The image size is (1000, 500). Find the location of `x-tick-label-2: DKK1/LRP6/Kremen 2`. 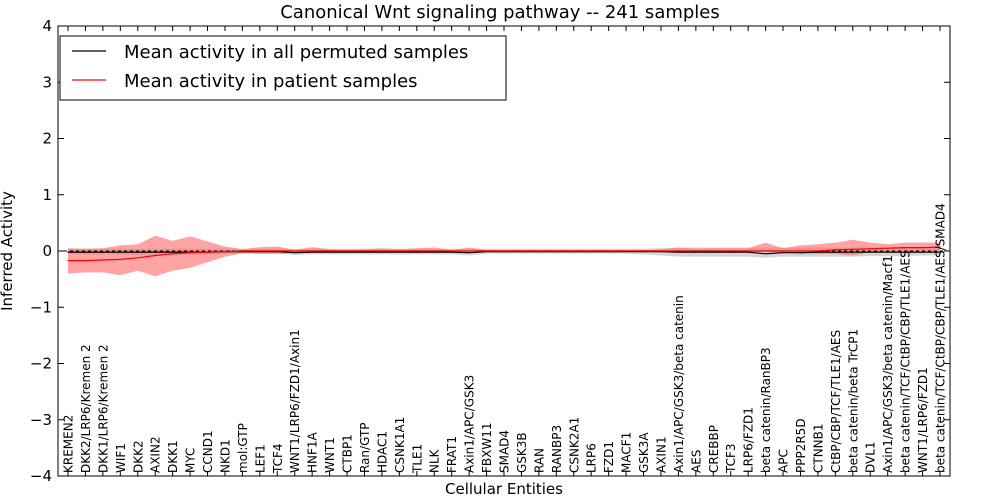

x-tick-label-2: DKK1/LRP6/Kremen 2 is located at coordinates (103, 408).